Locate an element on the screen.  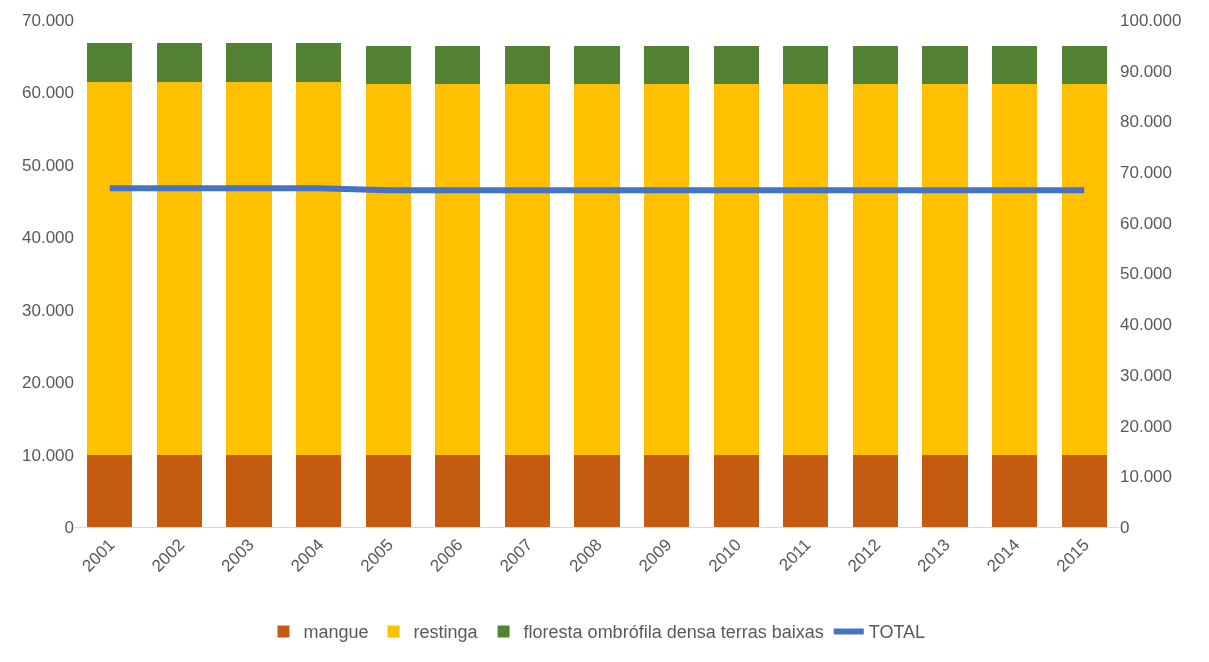
y2-tick-label: 50.000 is located at coordinates (1146, 274).